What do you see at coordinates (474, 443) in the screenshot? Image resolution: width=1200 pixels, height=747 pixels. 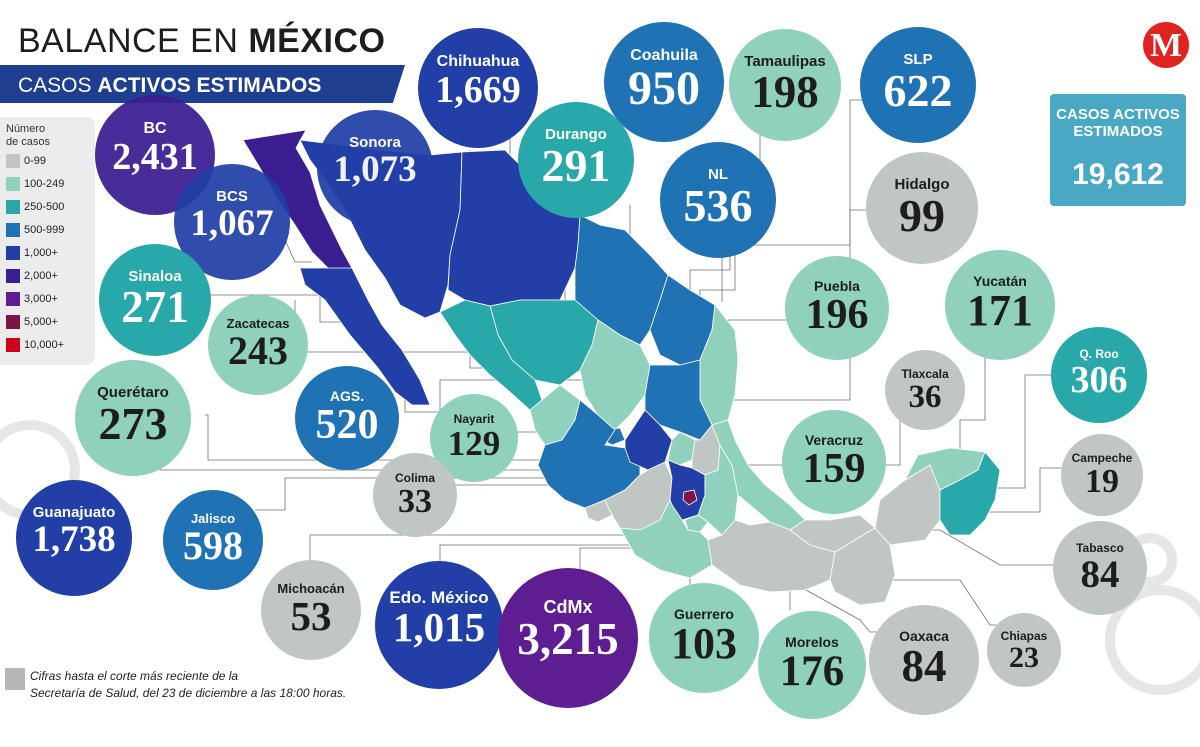 I see `state-value: 129` at bounding box center [474, 443].